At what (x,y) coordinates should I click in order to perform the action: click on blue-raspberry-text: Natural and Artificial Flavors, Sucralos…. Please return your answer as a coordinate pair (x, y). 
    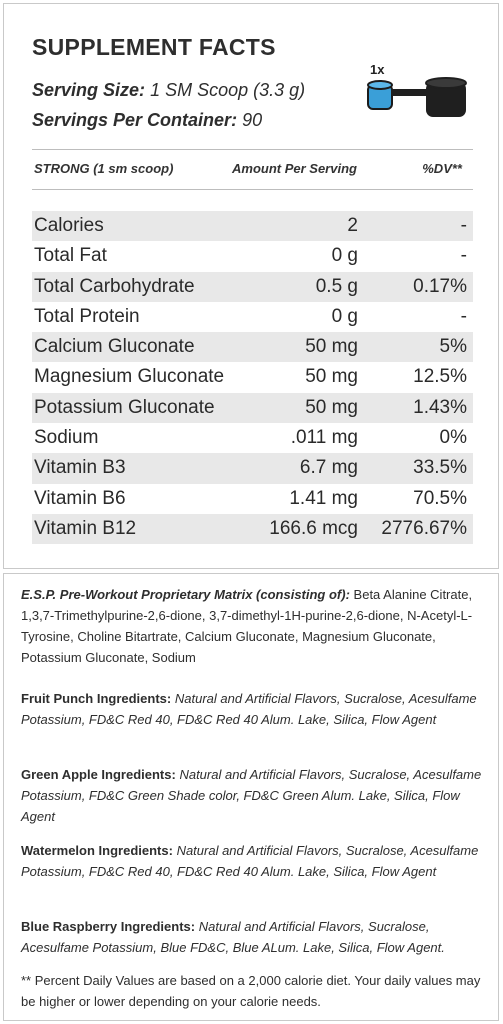
    Looking at the image, I should click on (233, 937).